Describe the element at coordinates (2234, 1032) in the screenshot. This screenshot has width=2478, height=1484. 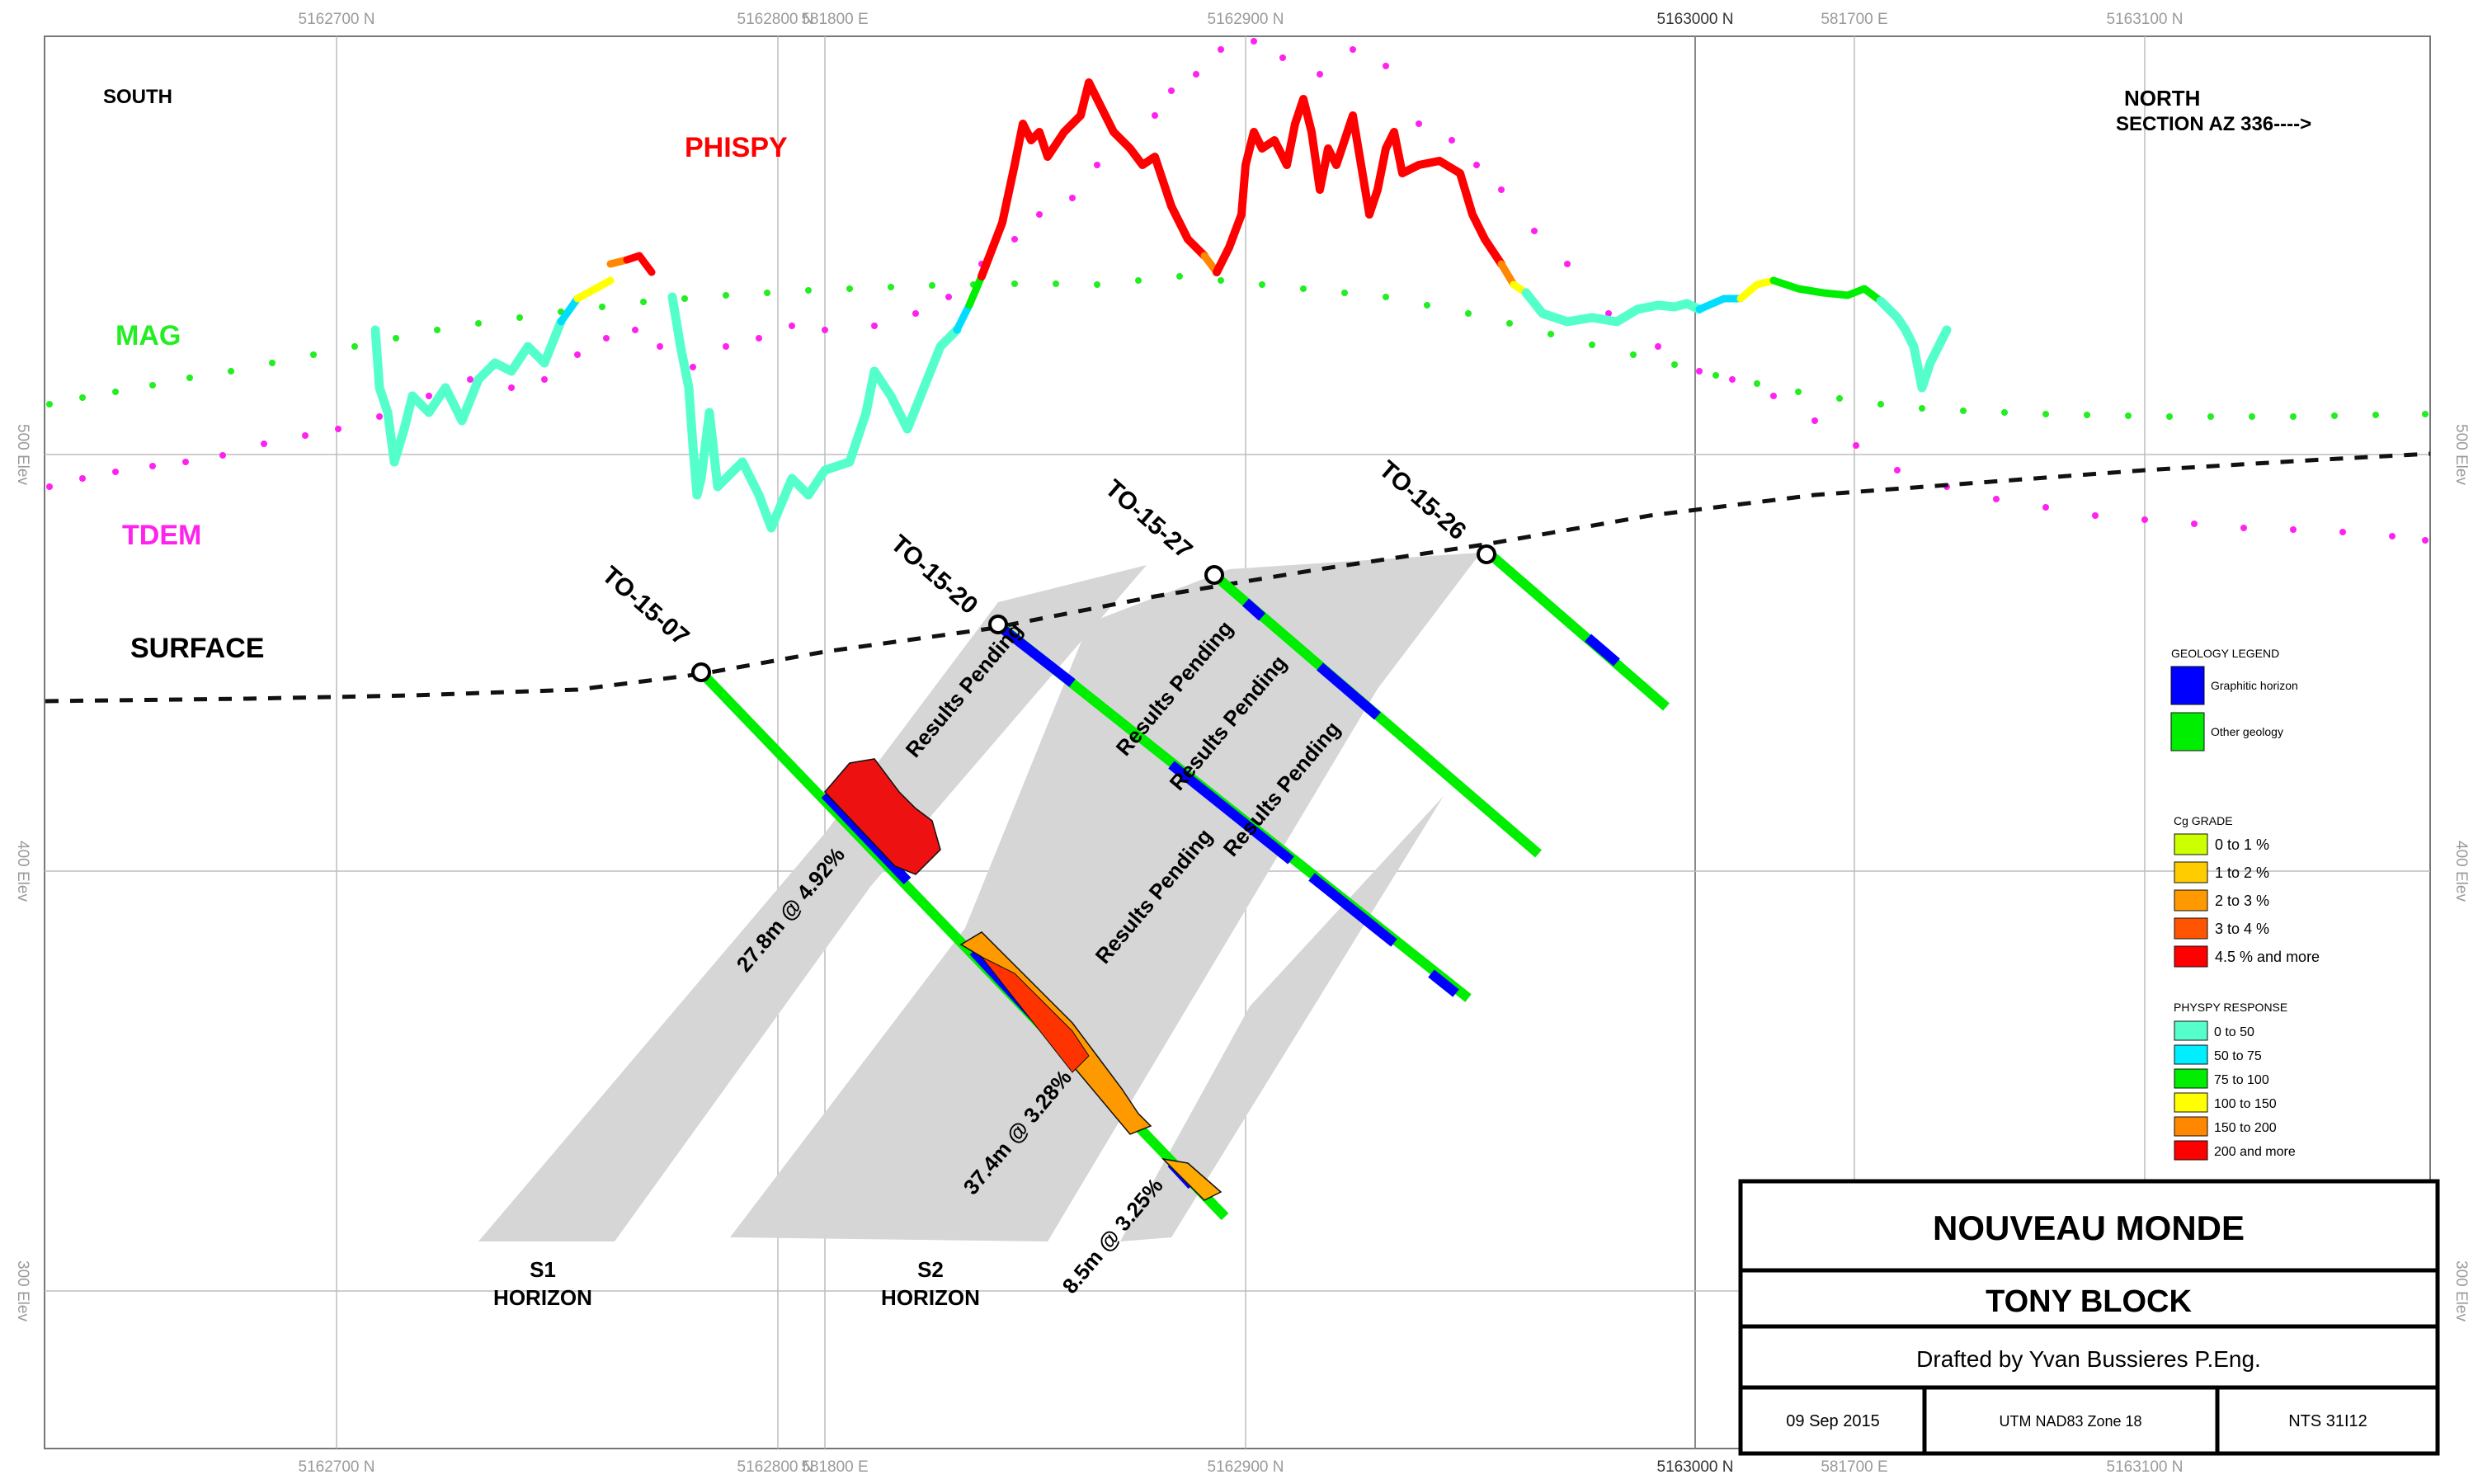
I see `physpy-label: 0 to 50` at that location.